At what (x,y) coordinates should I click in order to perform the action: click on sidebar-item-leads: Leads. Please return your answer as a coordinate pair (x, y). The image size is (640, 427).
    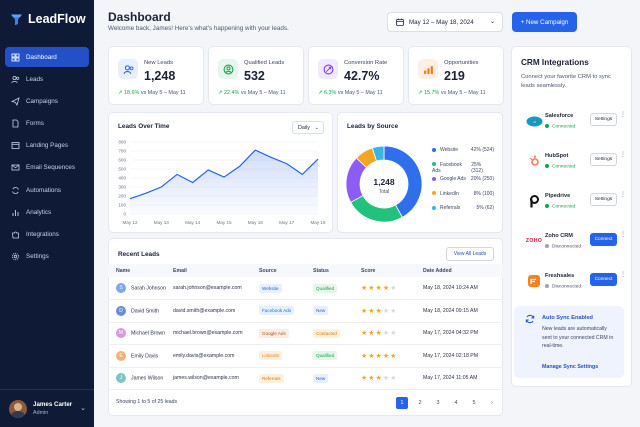
    Looking at the image, I should click on (47, 79).